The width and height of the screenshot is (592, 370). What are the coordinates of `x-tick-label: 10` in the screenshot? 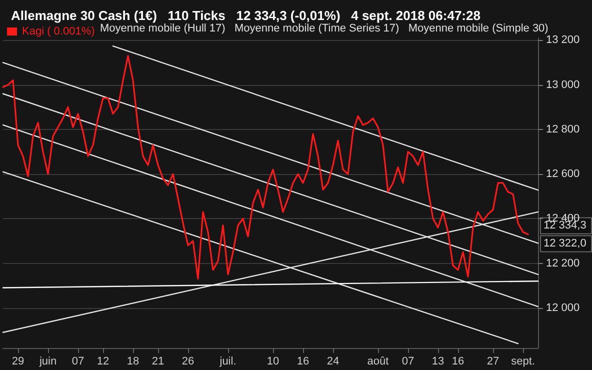 It's located at (273, 362).